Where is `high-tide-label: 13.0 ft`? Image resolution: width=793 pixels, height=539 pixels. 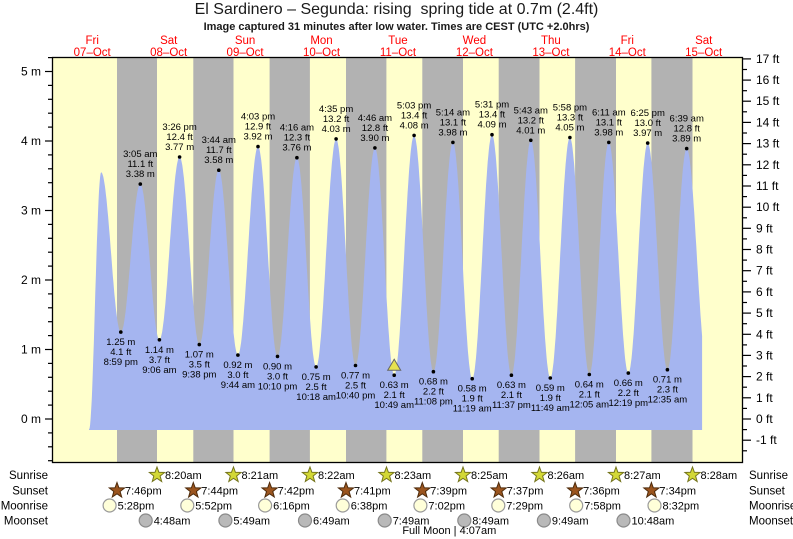 high-tide-label: 13.0 ft is located at coordinates (647, 123).